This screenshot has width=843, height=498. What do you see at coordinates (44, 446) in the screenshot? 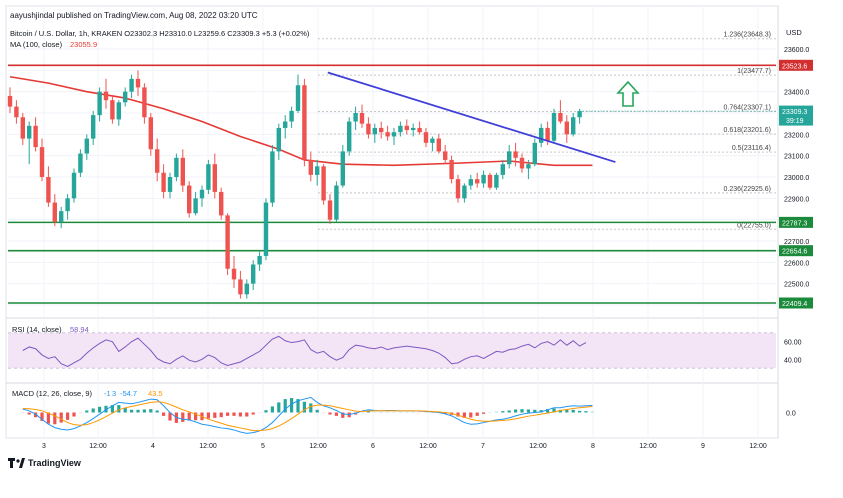
I see `time-tick-label: 3` at bounding box center [44, 446].